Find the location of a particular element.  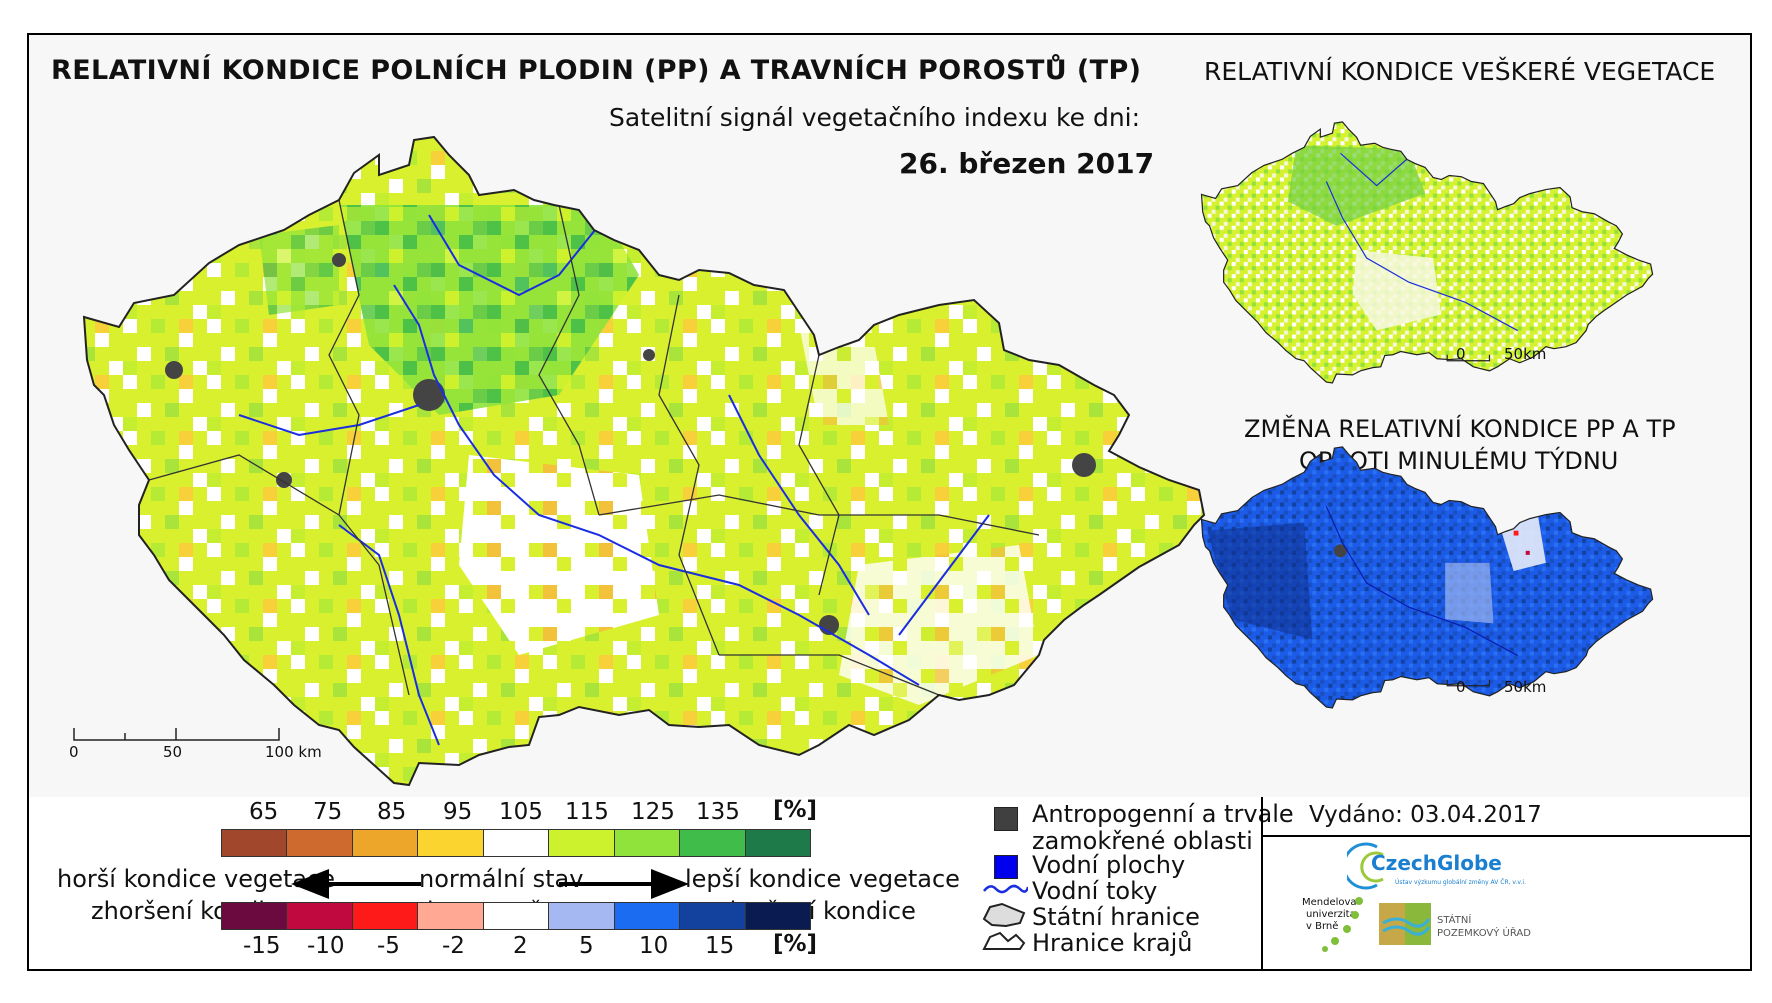

inset2-scale-0: 0 is located at coordinates (1461, 687).